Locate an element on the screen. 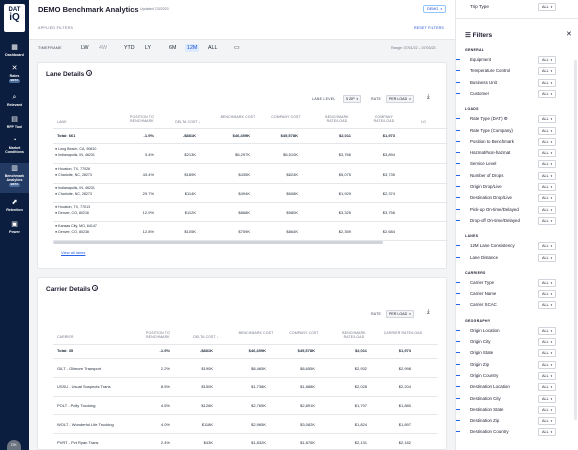  avatar: DK is located at coordinates (14, 445).